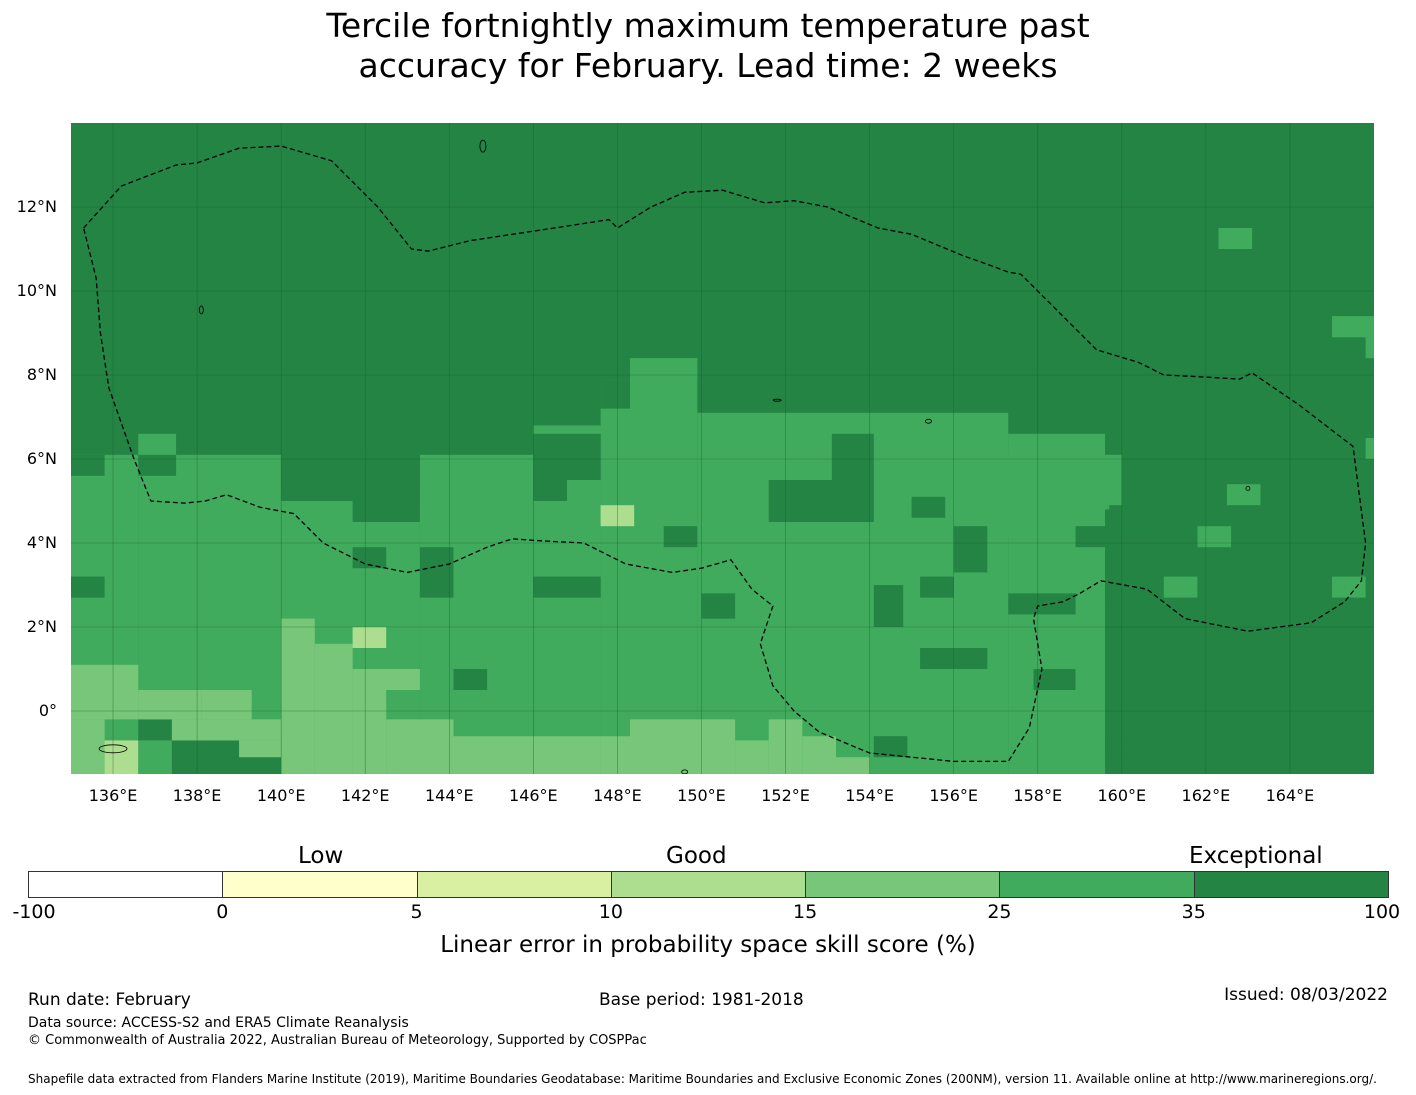 The image size is (1416, 1095). What do you see at coordinates (533, 795) in the screenshot?
I see `lon-tick-label: 146°E` at bounding box center [533, 795].